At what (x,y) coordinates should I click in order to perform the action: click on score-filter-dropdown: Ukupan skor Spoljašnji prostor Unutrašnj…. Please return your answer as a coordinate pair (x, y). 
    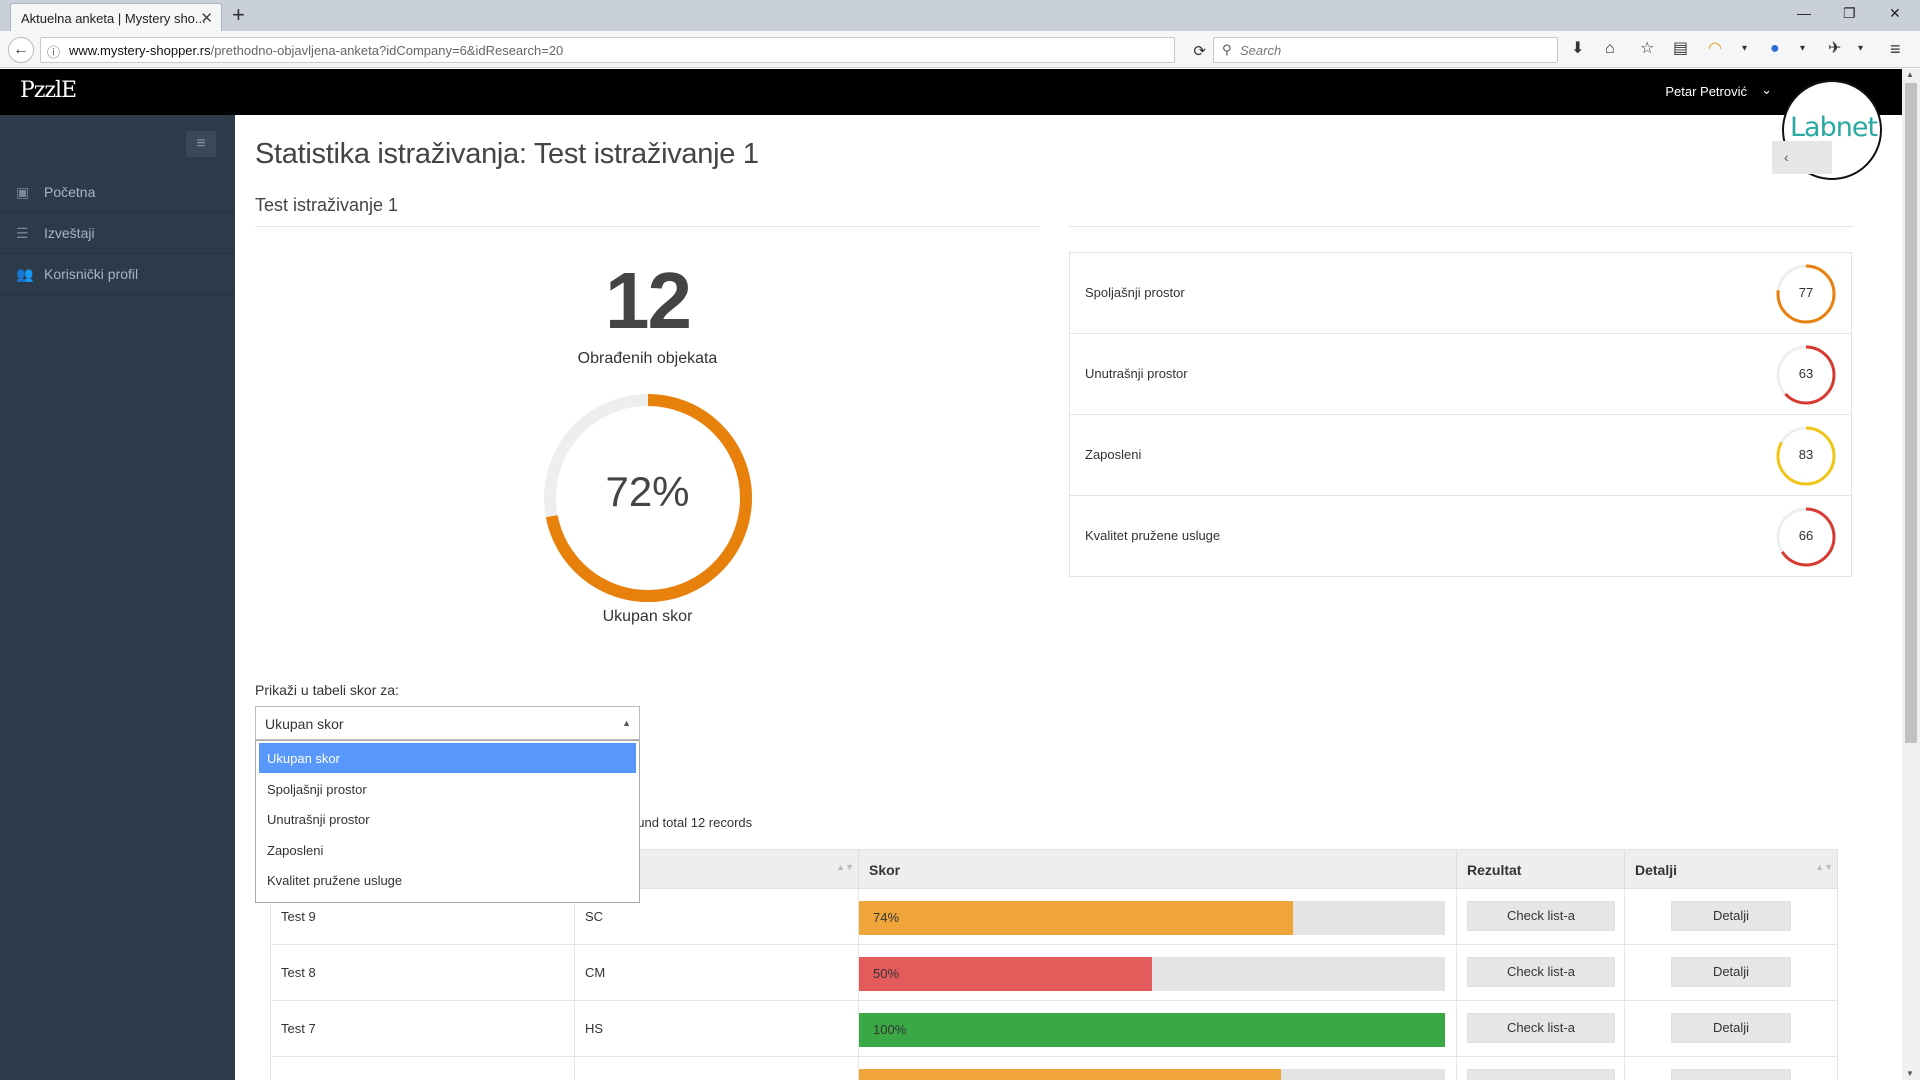
    Looking at the image, I should click on (447, 821).